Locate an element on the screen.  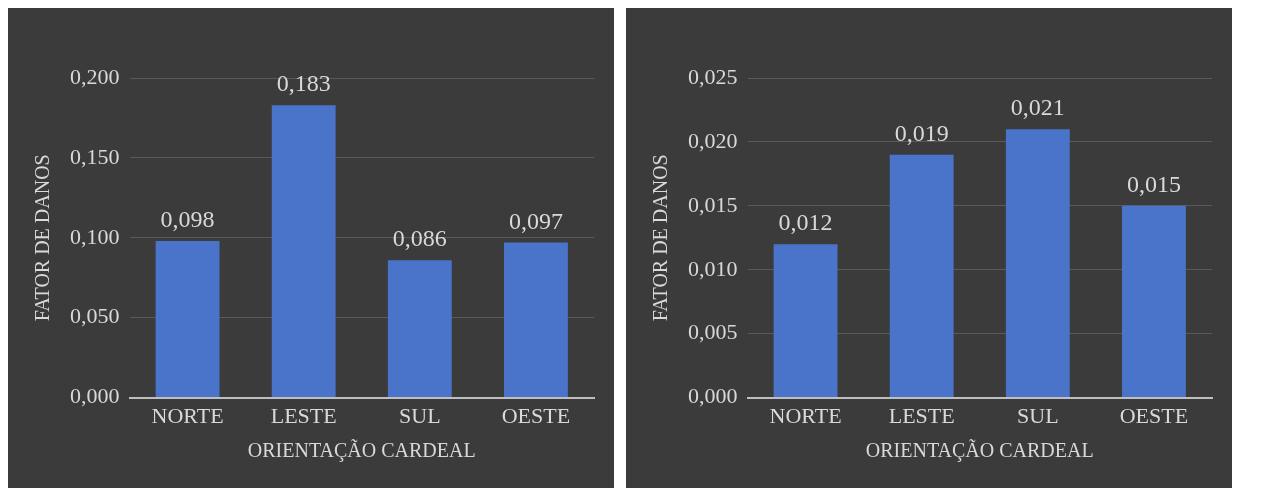
y-tick-label: 0,020 is located at coordinates (713, 140).